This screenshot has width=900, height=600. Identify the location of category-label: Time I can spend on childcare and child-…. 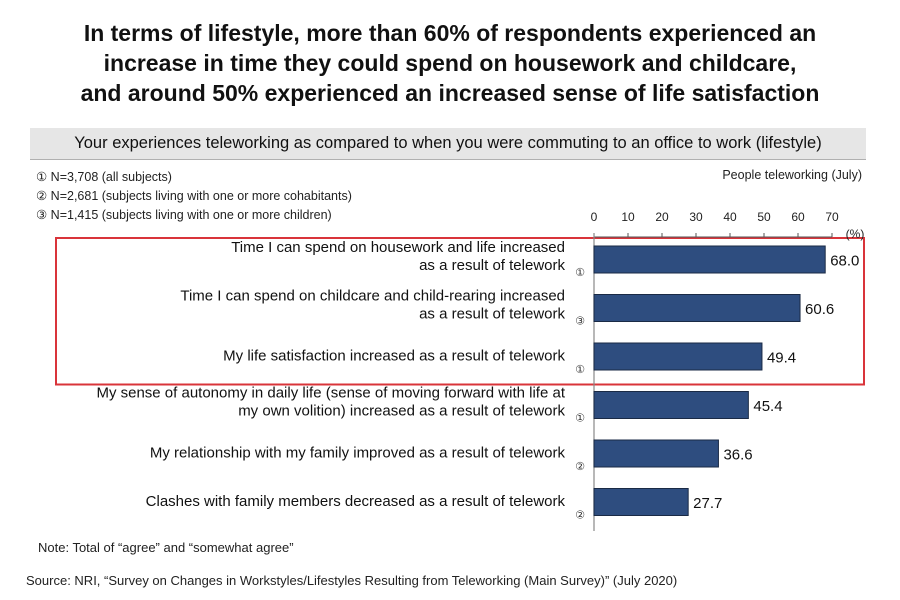
(372, 296).